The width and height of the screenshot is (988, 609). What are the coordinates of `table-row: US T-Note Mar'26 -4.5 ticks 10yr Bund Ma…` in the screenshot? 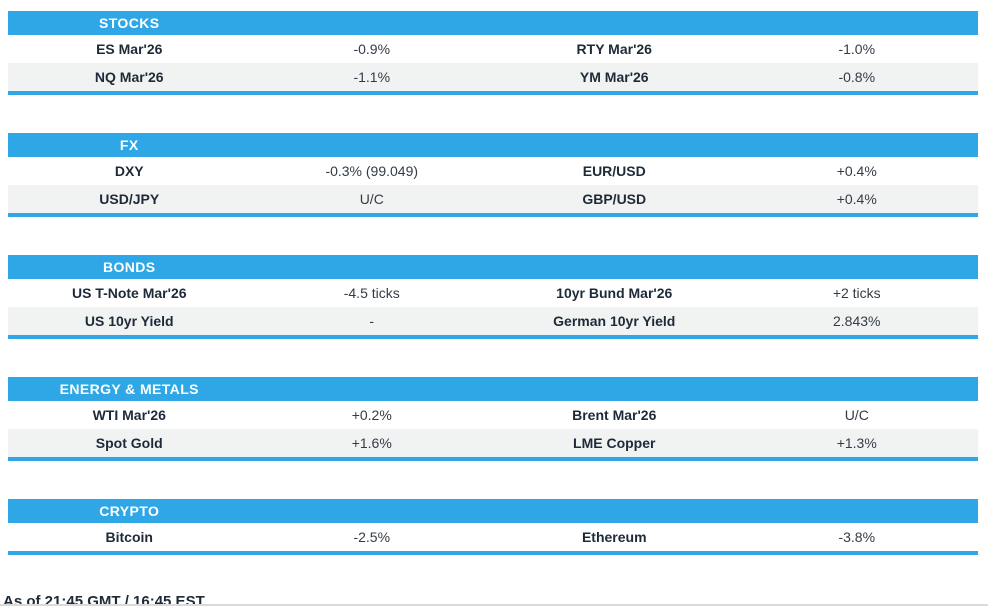 It's located at (493, 293).